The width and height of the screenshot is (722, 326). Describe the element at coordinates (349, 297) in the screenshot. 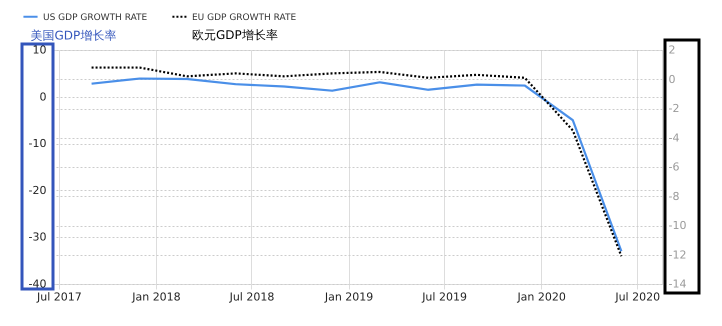

I see `x-tick-label: Jan 2019` at that location.